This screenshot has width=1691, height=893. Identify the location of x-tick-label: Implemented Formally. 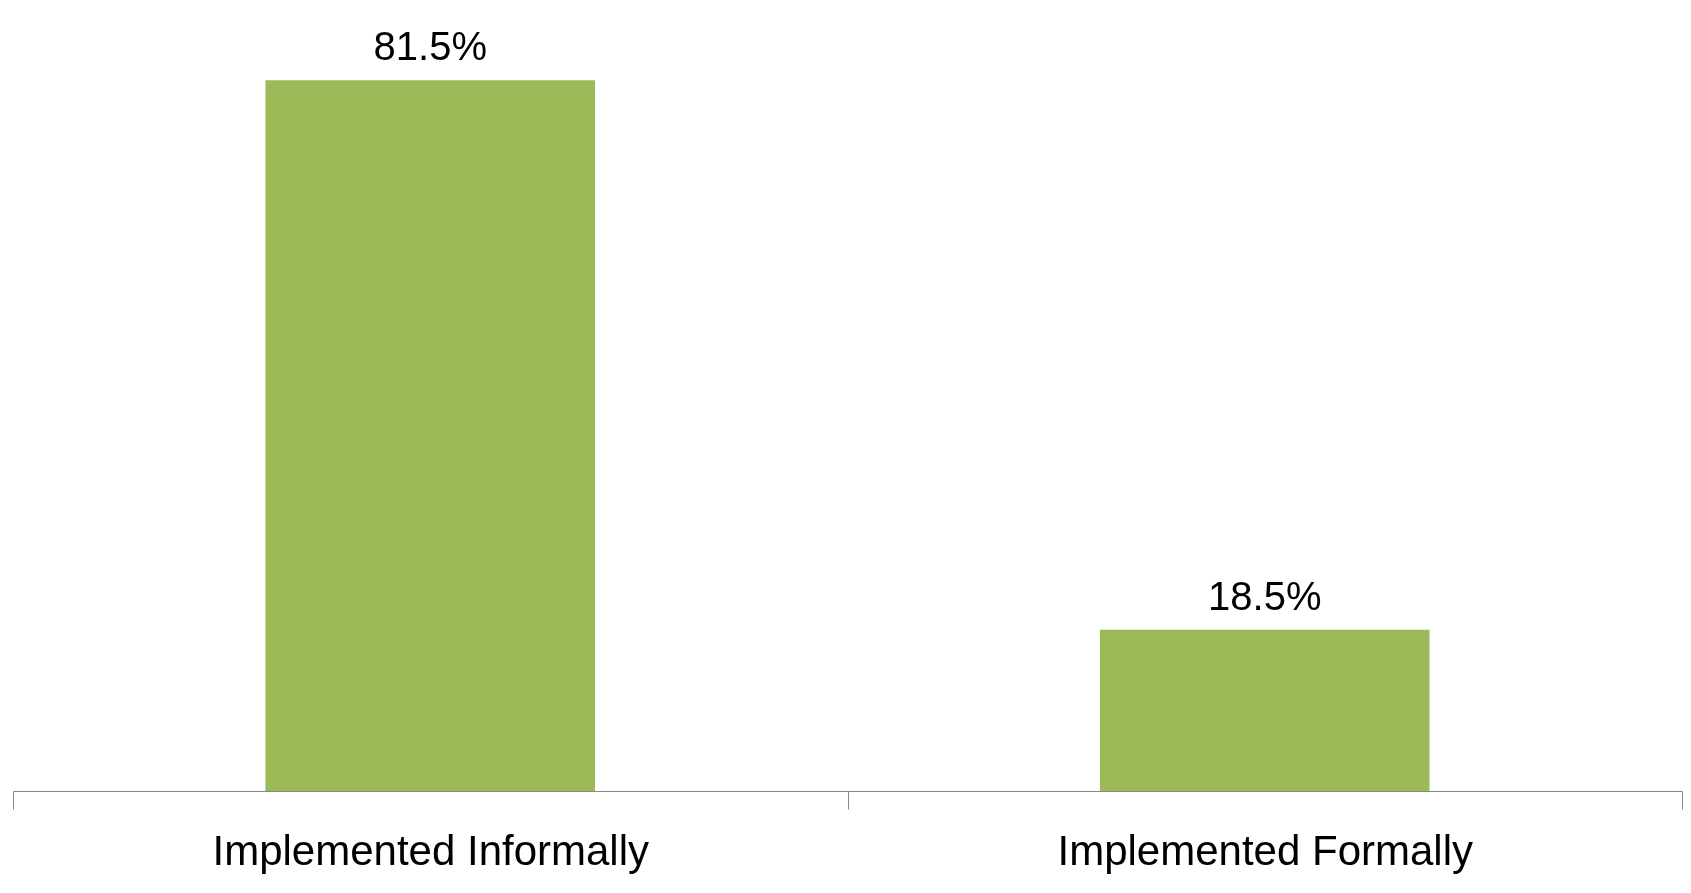
(1265, 850).